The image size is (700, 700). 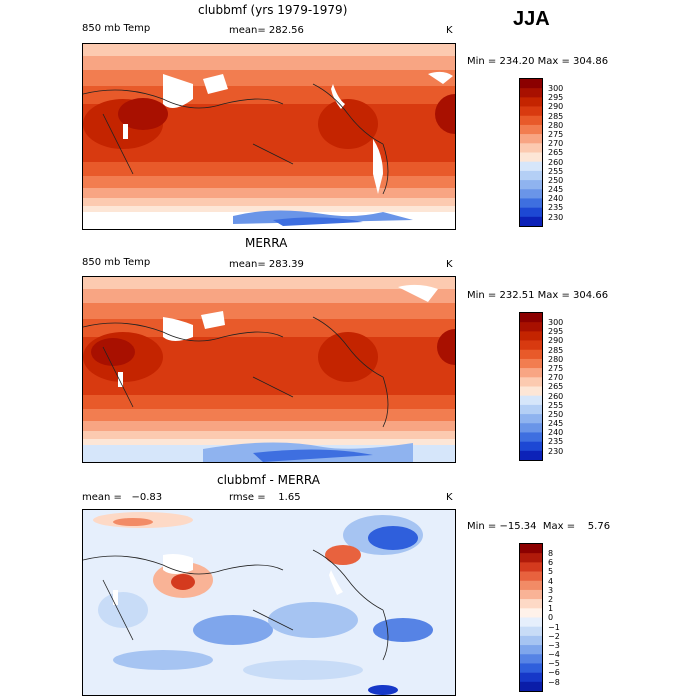 I want to click on colorbar-tick-label: −5, so click(x=554, y=664).